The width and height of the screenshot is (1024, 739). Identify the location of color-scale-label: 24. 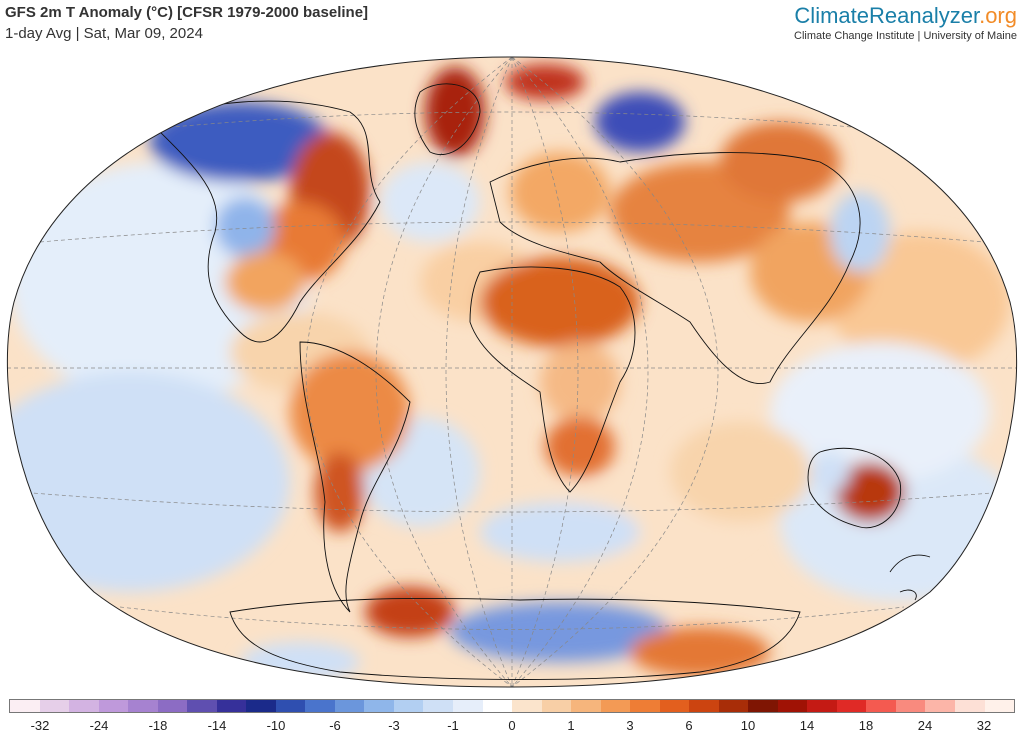
(925, 725).